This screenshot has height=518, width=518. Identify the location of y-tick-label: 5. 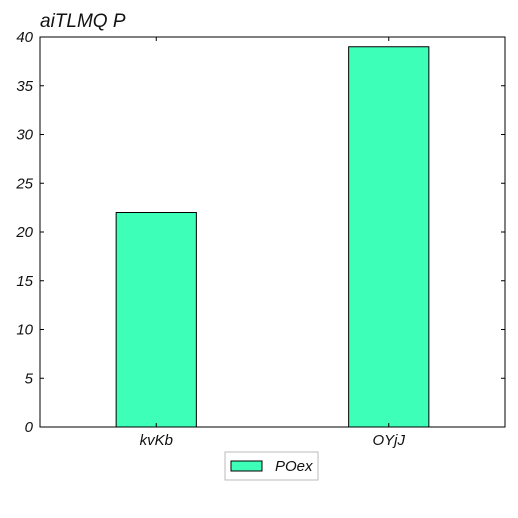
(29, 378).